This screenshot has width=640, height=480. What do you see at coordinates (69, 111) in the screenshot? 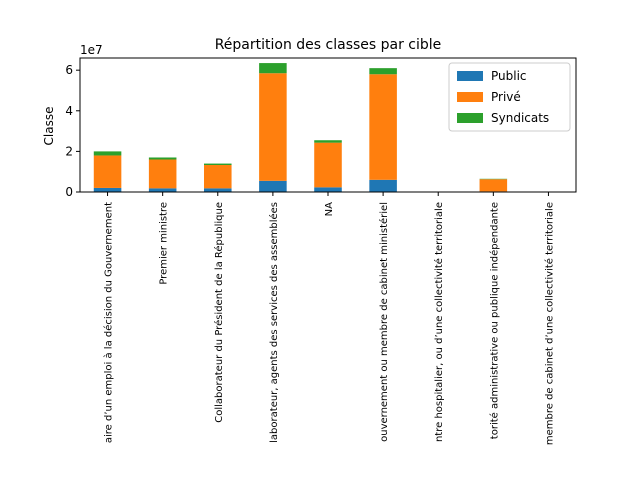
I see `y-tick-label: 4` at bounding box center [69, 111].